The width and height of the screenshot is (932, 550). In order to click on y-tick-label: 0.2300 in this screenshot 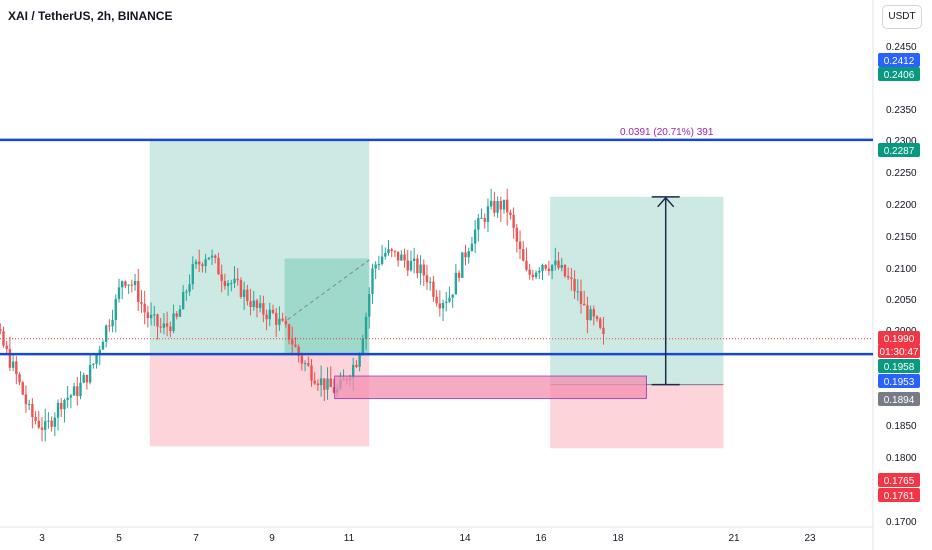, I will do `click(901, 141)`.